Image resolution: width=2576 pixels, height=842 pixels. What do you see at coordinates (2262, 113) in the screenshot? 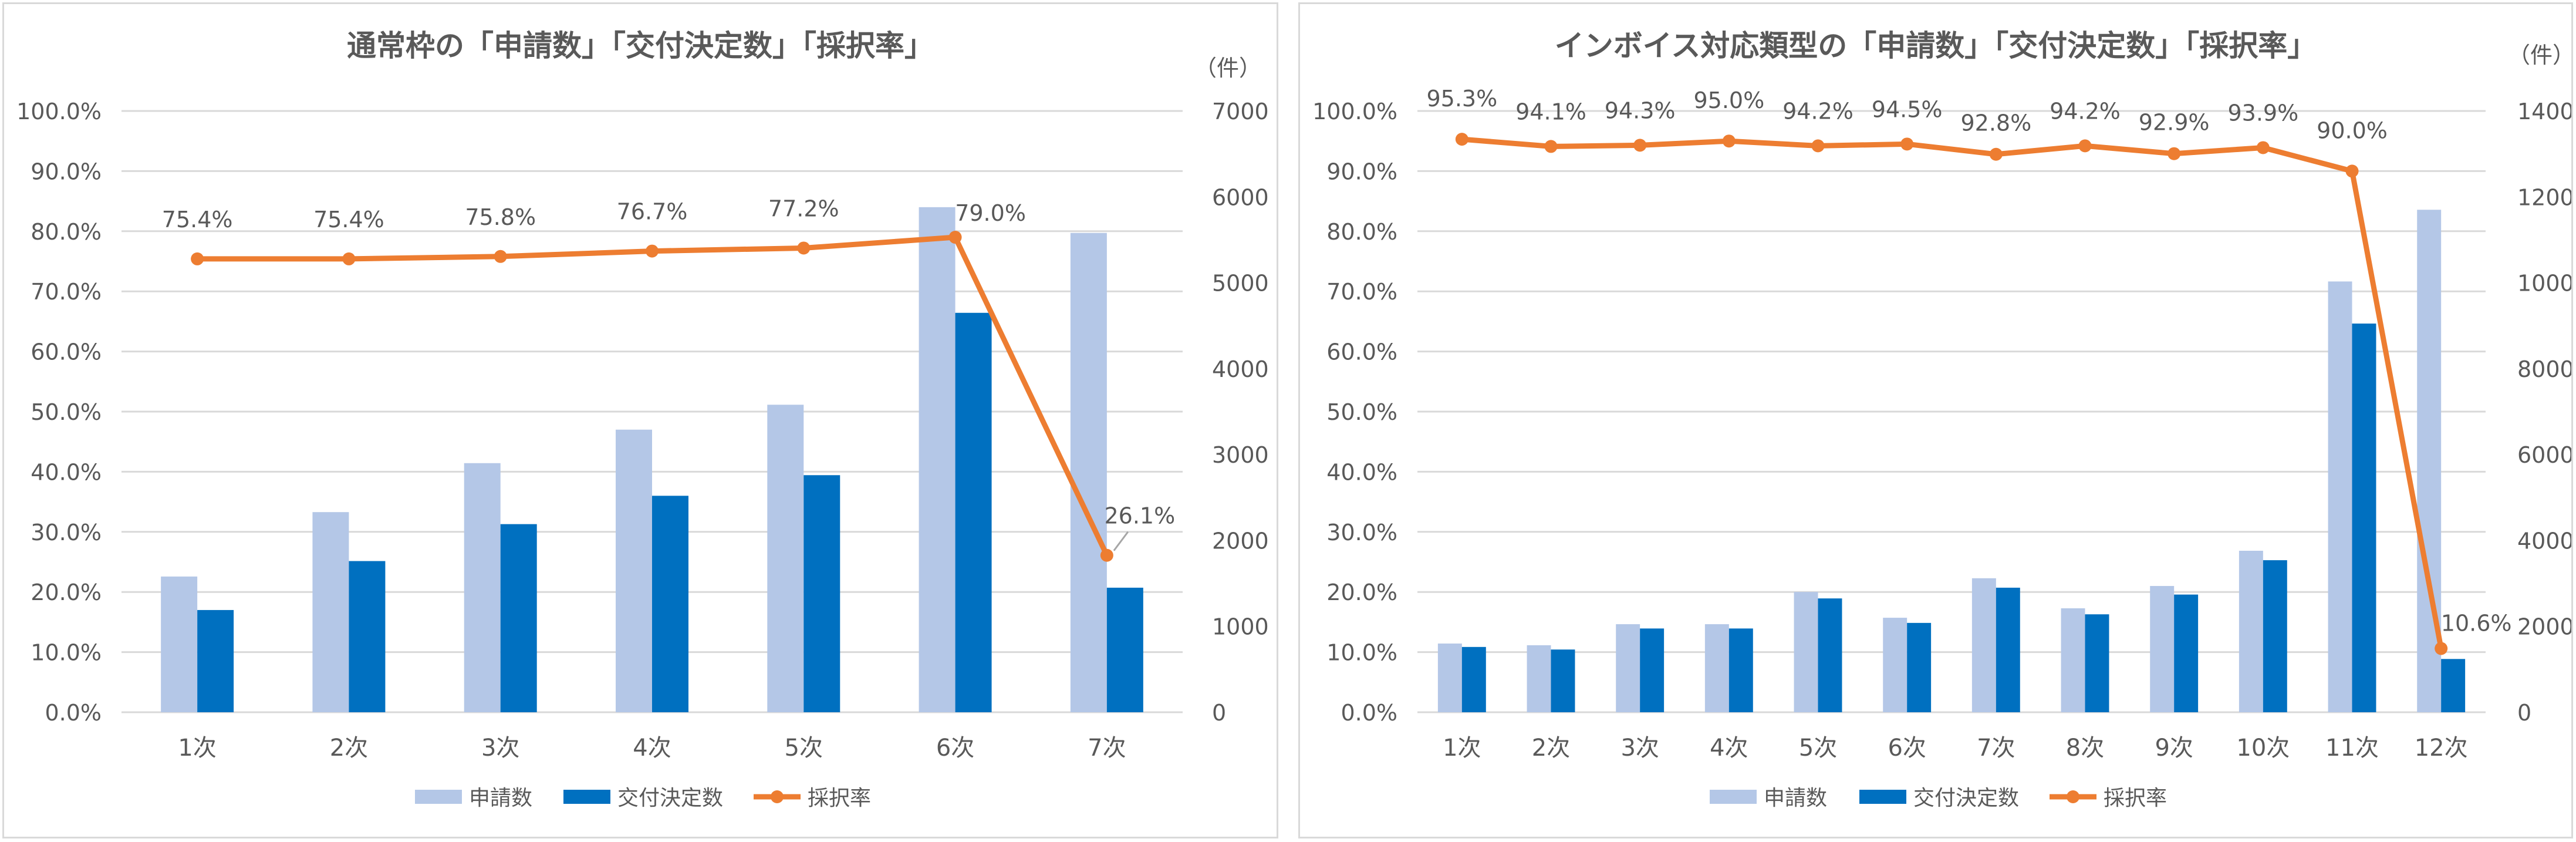
I see `data-label-acceptance-rate: 93.9%` at bounding box center [2262, 113].